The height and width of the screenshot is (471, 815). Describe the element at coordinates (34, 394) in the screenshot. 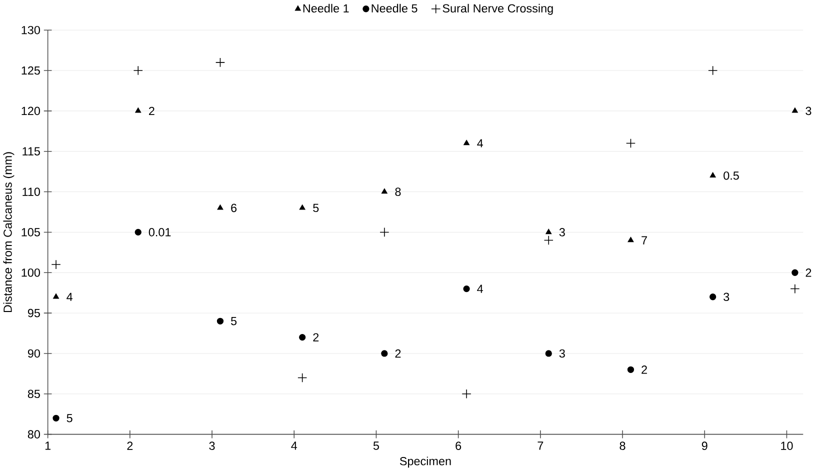

I see `y-tick-label: 85` at that location.